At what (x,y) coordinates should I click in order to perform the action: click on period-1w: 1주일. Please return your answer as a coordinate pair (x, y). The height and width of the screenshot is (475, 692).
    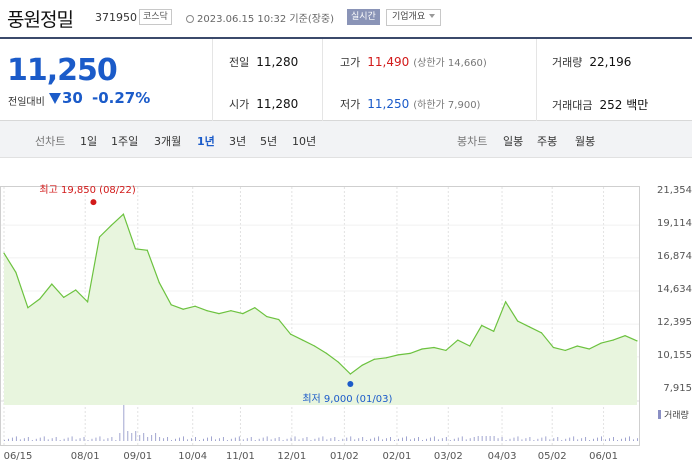
    Looking at the image, I should click on (125, 141).